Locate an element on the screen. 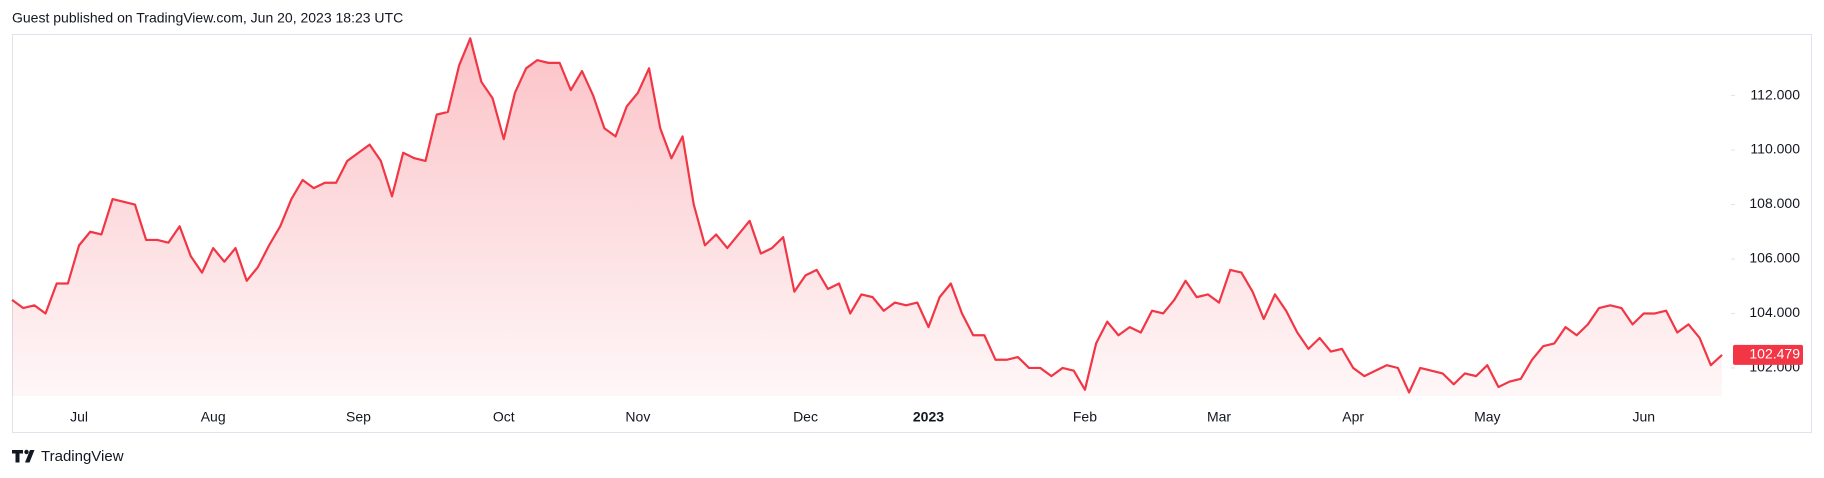 The image size is (1824, 478). y-tick-label: 106.000 is located at coordinates (1774, 258).